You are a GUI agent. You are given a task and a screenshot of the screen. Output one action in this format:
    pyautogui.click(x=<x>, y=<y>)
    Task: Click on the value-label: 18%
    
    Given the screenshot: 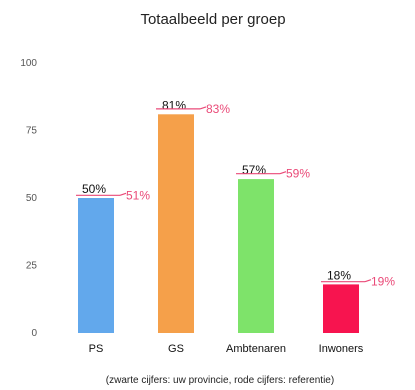 What is the action you would take?
    pyautogui.click(x=339, y=275)
    